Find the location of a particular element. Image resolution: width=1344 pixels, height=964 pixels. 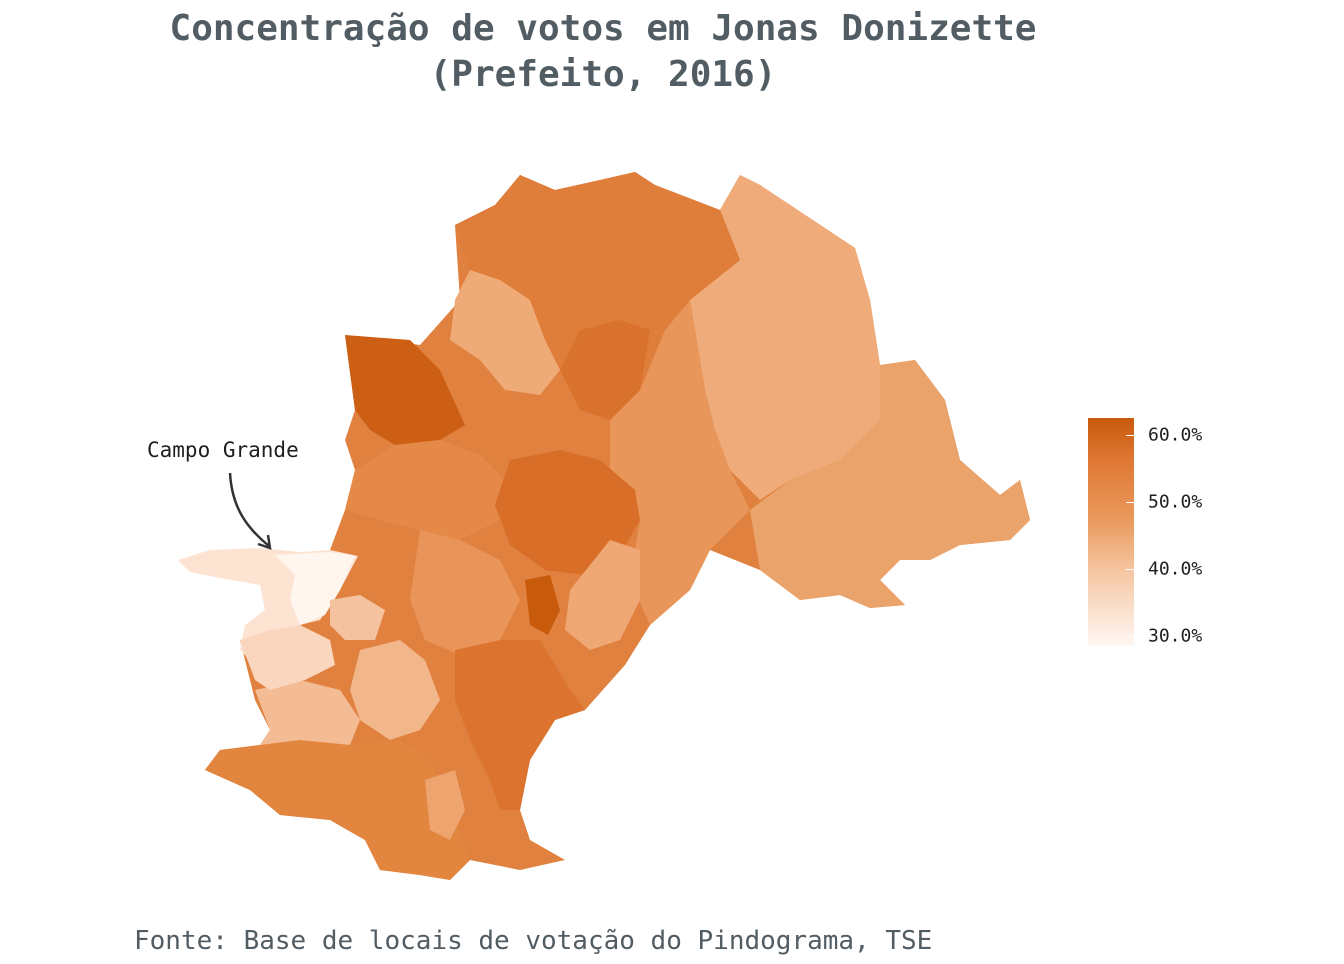

legend-label: 40.0% is located at coordinates (1175, 569).